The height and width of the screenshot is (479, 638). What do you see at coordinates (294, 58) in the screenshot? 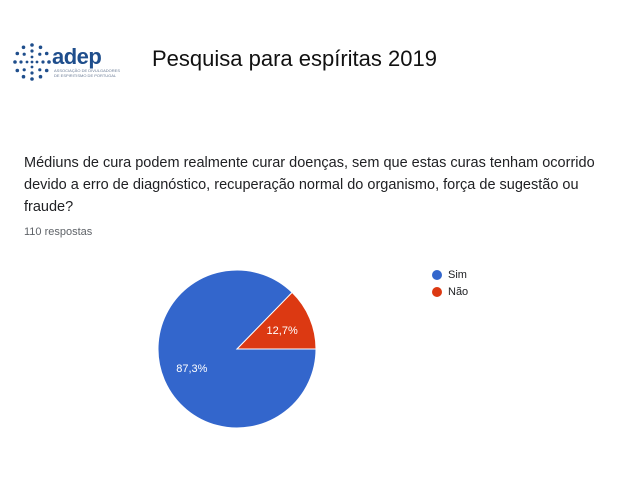
I see `slide-title: Pesquisa para espíritas 2019` at bounding box center [294, 58].